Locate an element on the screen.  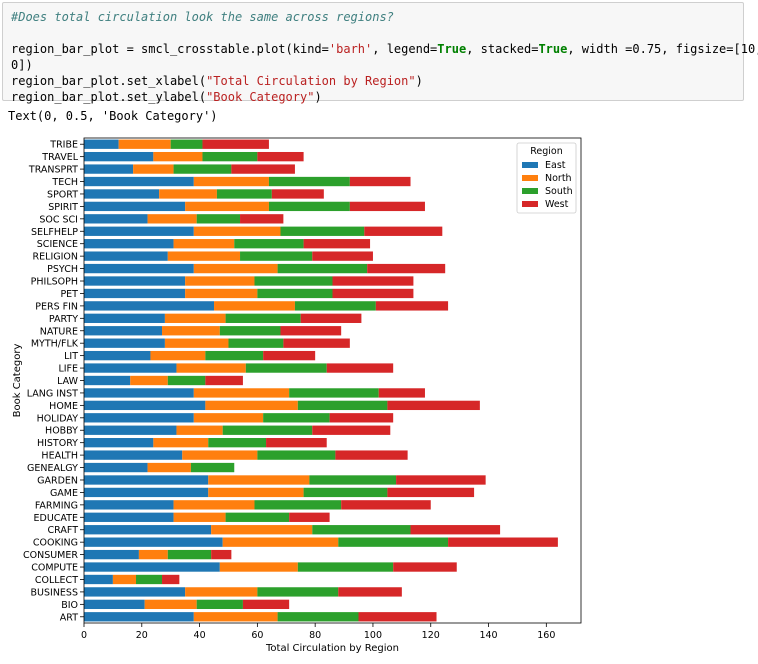
code-token: , stacked= is located at coordinates (502, 49).